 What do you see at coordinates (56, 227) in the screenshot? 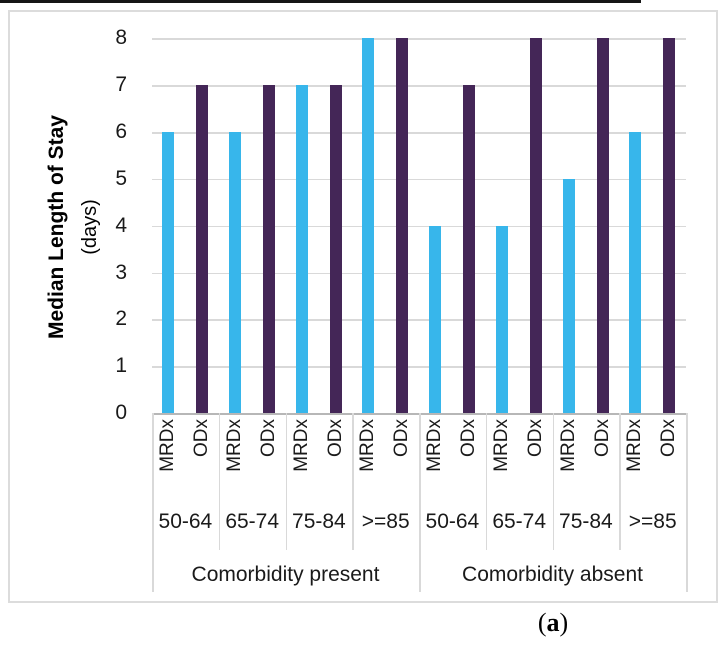
I see `y-axis-title: Median Length of Stay` at bounding box center [56, 227].